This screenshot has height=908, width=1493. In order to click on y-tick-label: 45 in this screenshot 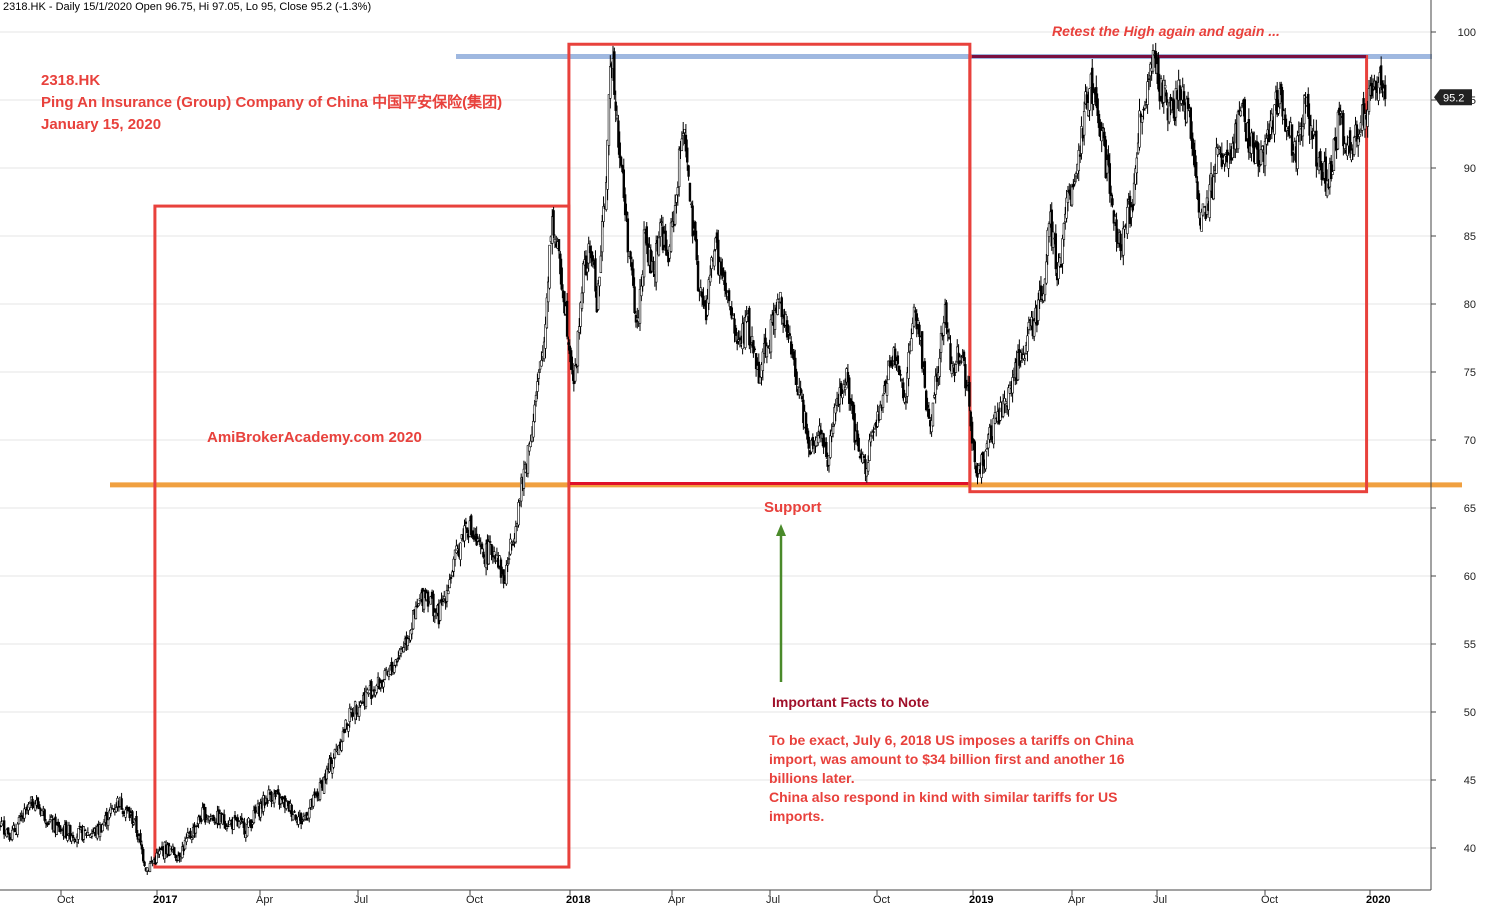, I will do `click(1470, 781)`.